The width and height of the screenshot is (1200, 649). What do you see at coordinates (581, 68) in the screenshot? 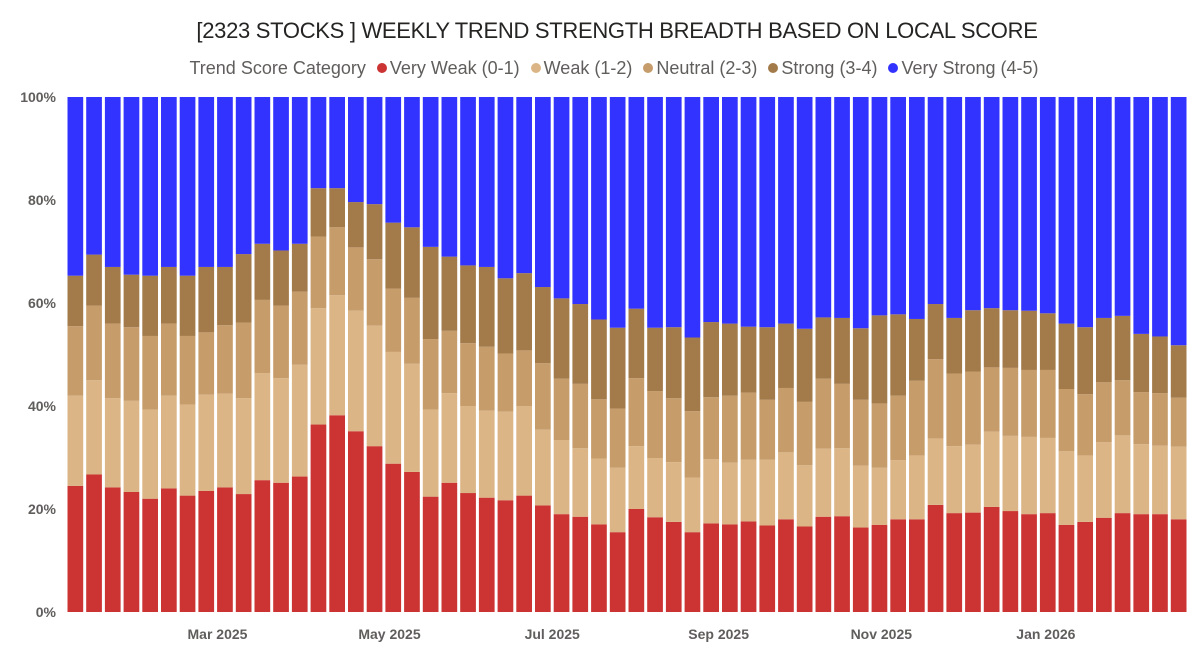
I see `legend-item-weak: Weak (1-2)` at bounding box center [581, 68].